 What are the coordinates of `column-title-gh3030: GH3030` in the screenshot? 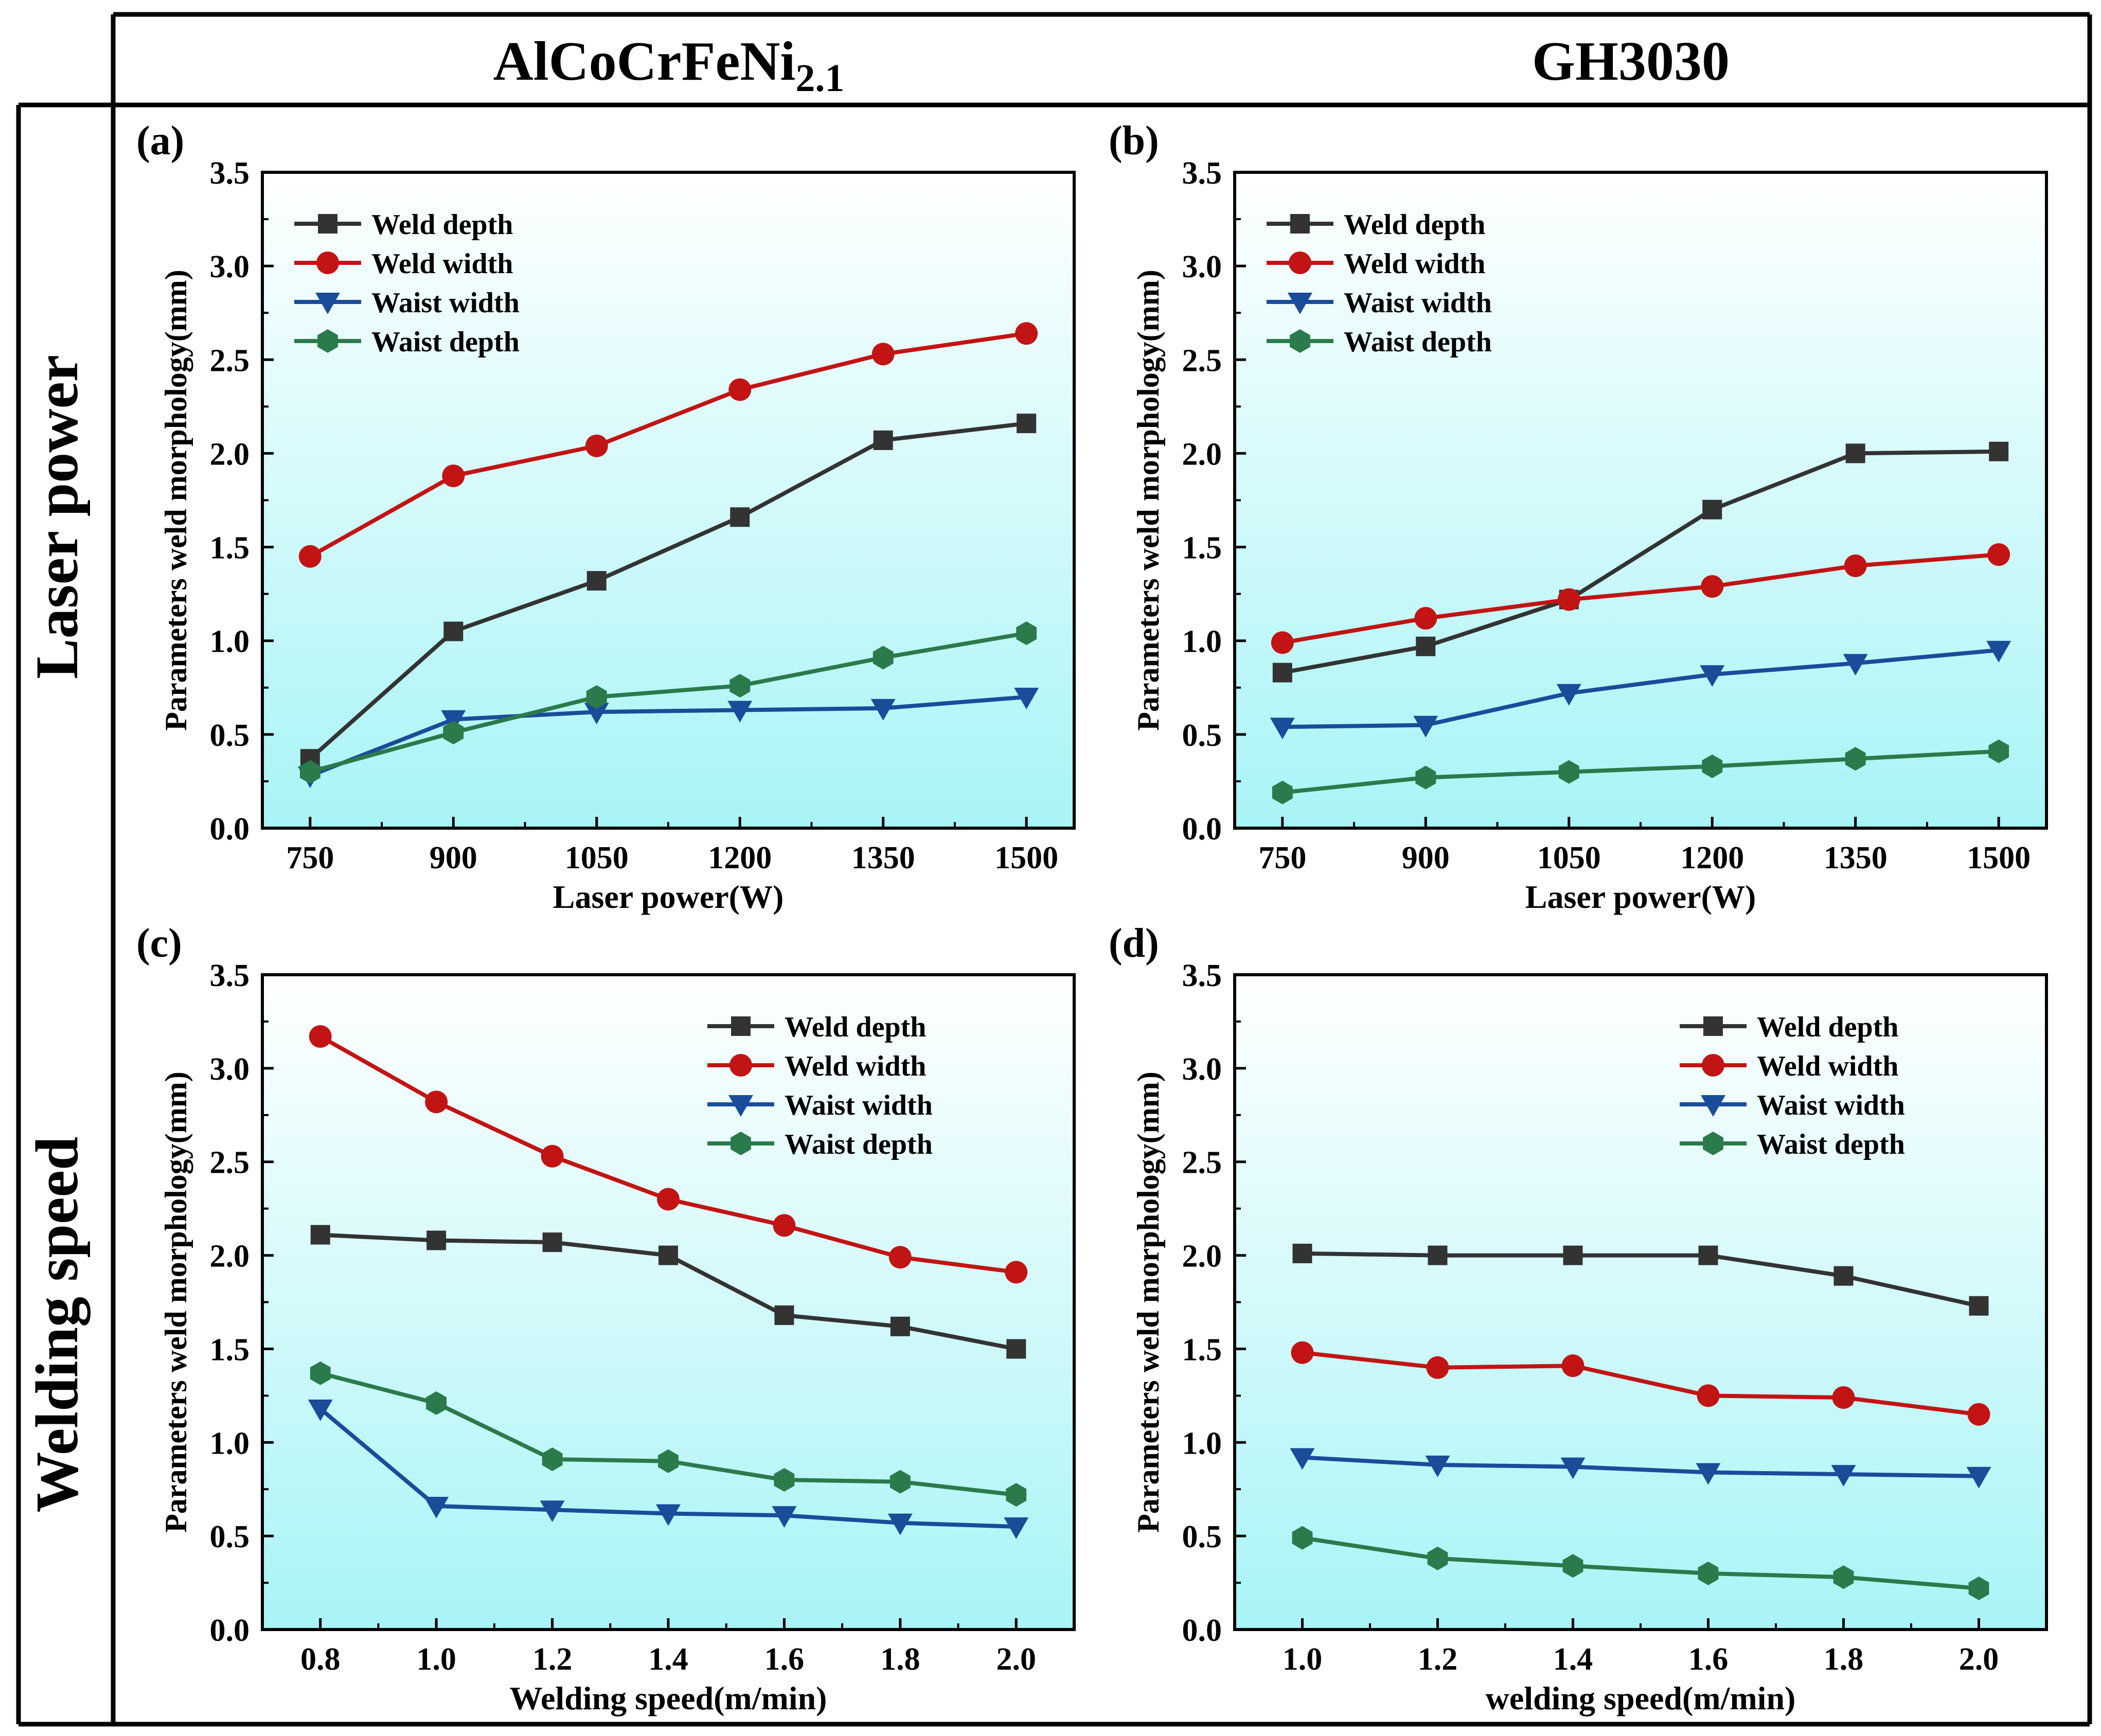 It's located at (1631, 61).